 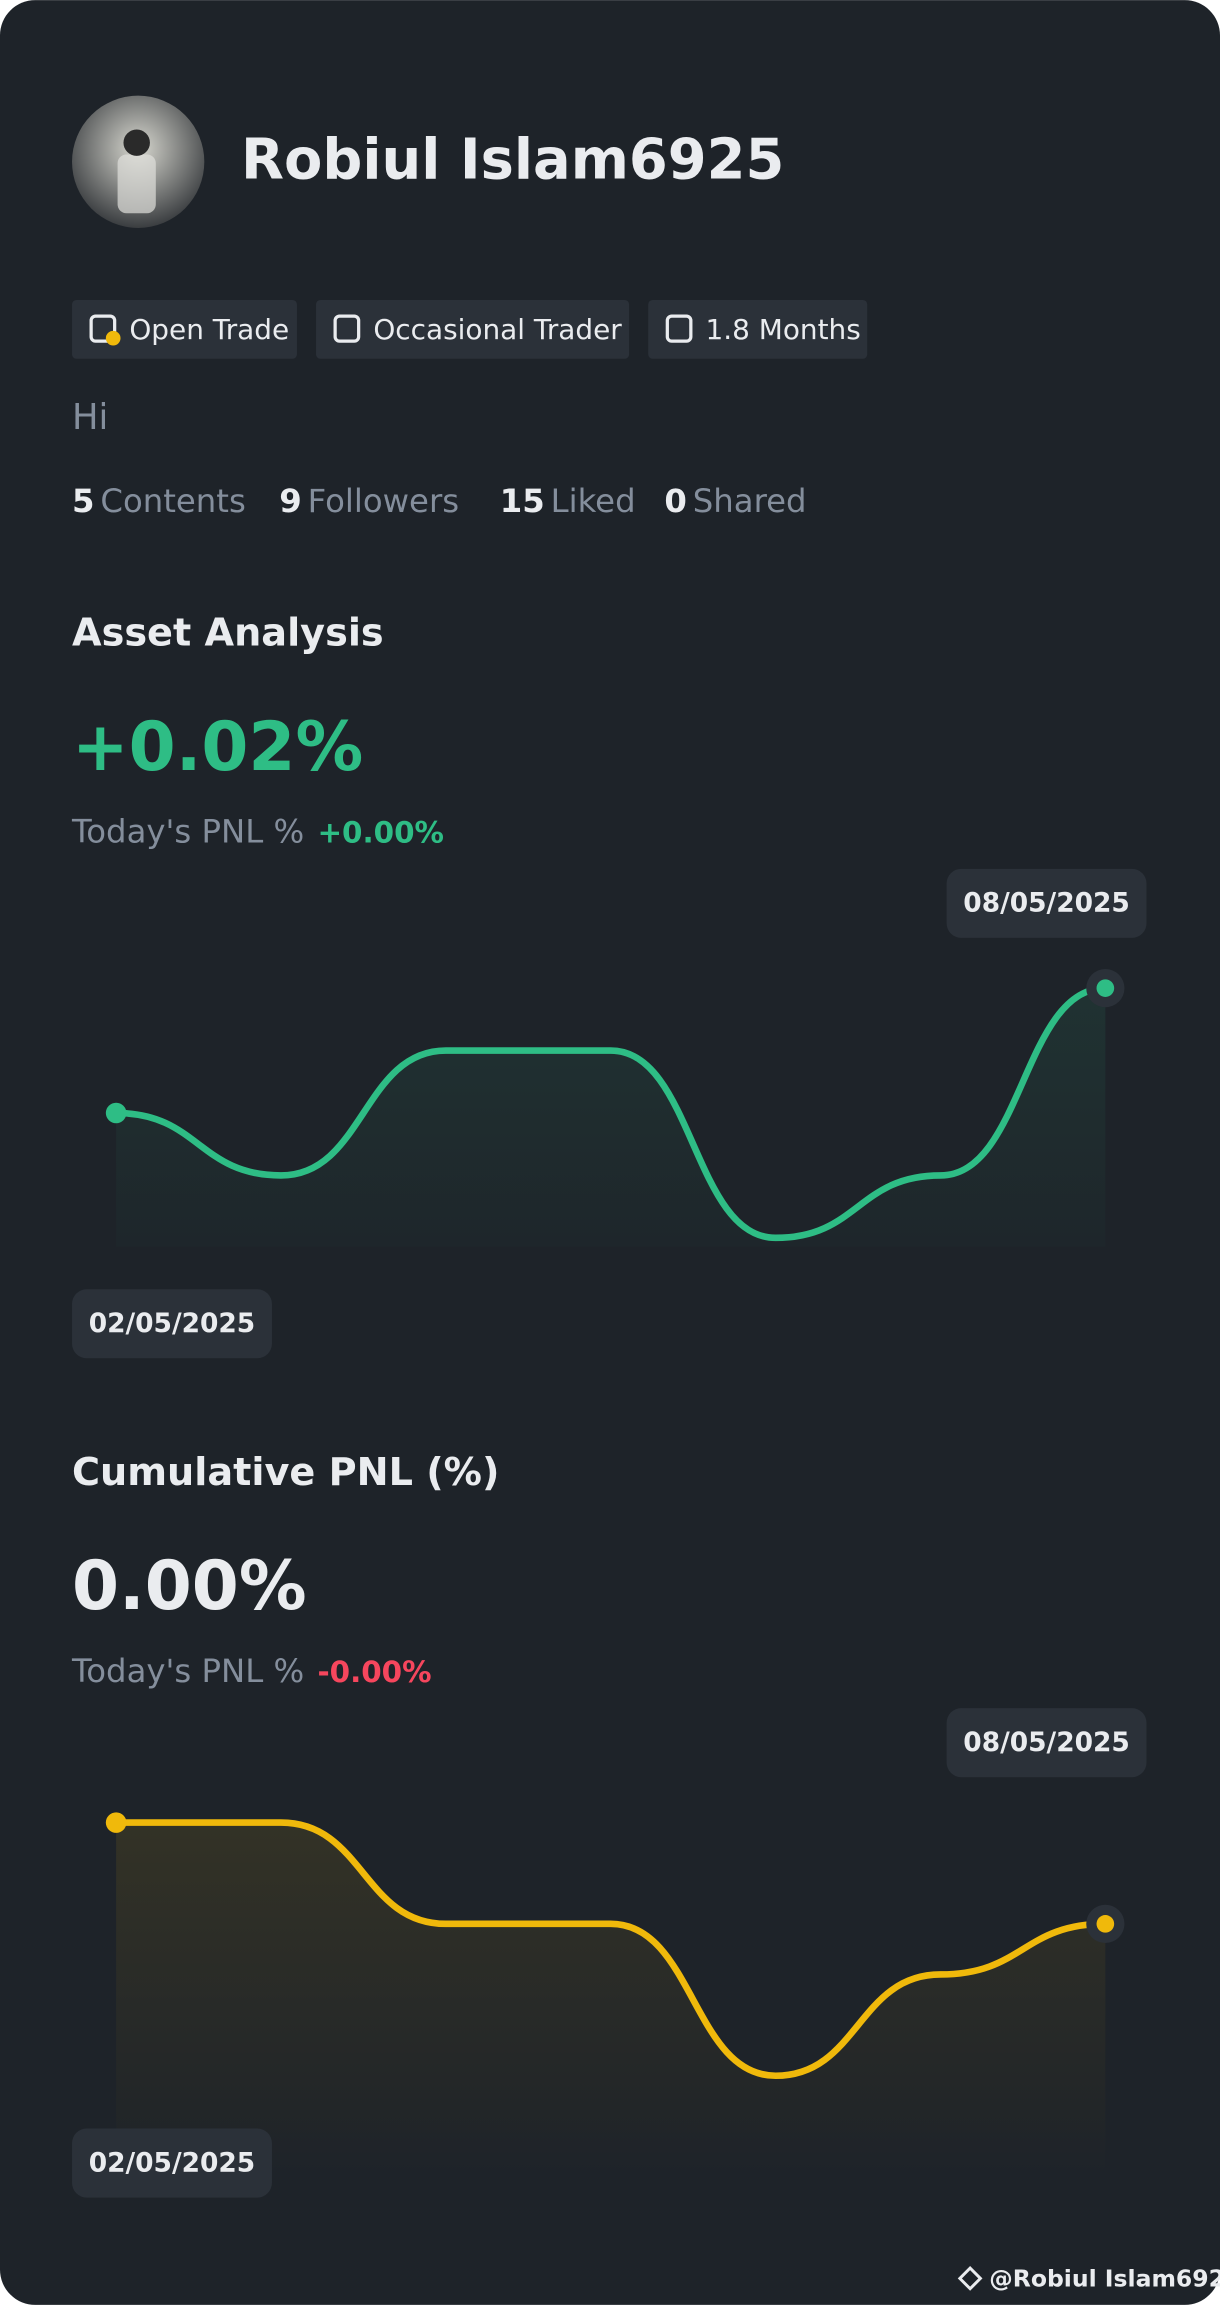 What do you see at coordinates (512, 159) in the screenshot?
I see `user-name: Robiul Islam6925` at bounding box center [512, 159].